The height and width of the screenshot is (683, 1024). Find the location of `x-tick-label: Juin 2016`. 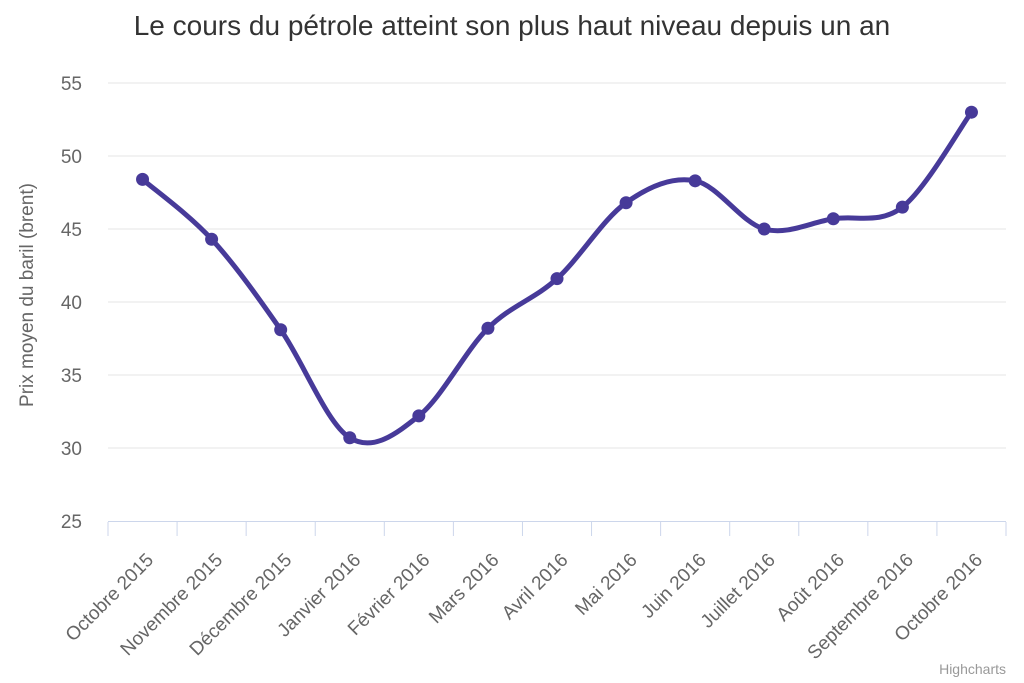

x-tick-label: Juin 2016 is located at coordinates (674, 586).